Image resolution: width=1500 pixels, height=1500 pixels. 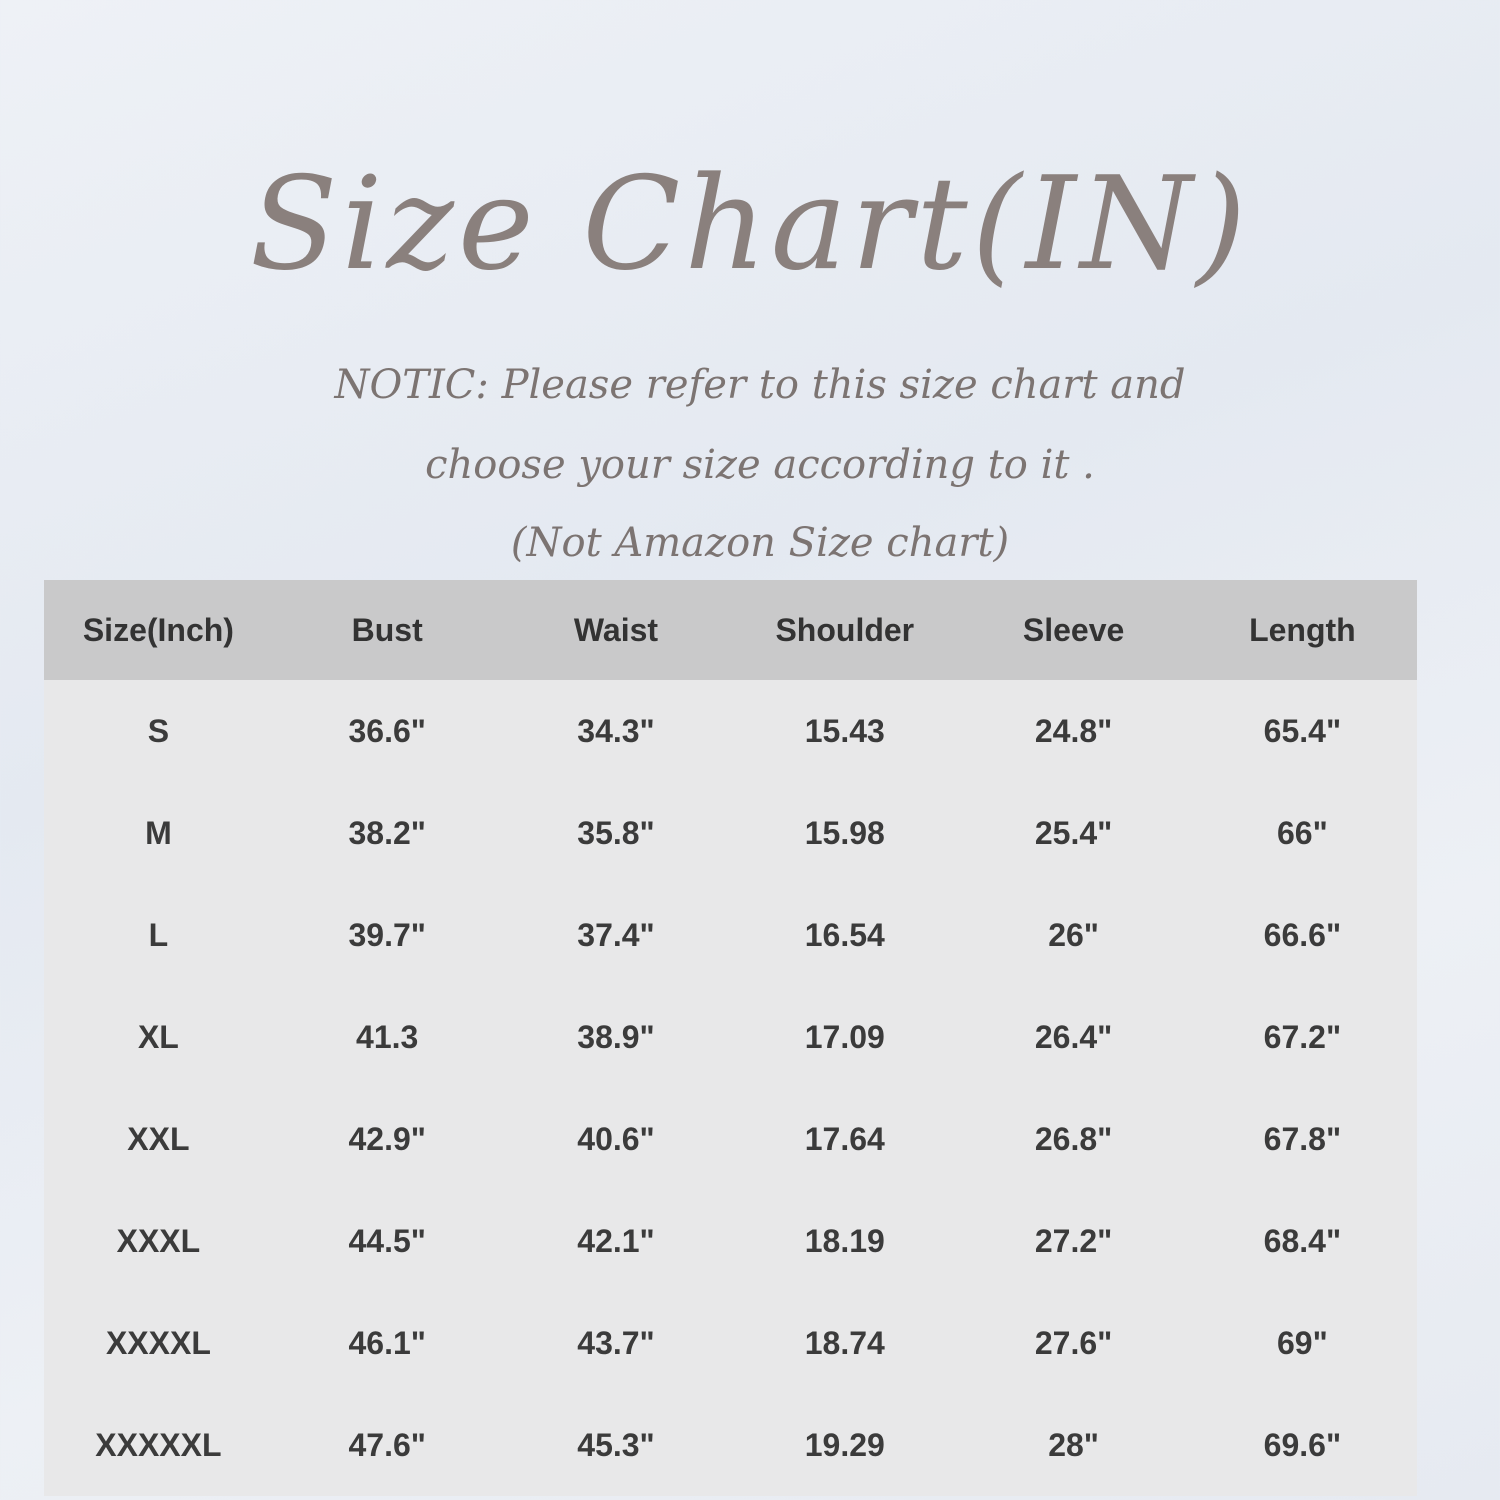 I want to click on table-cell: 35.8", so click(x=616, y=832).